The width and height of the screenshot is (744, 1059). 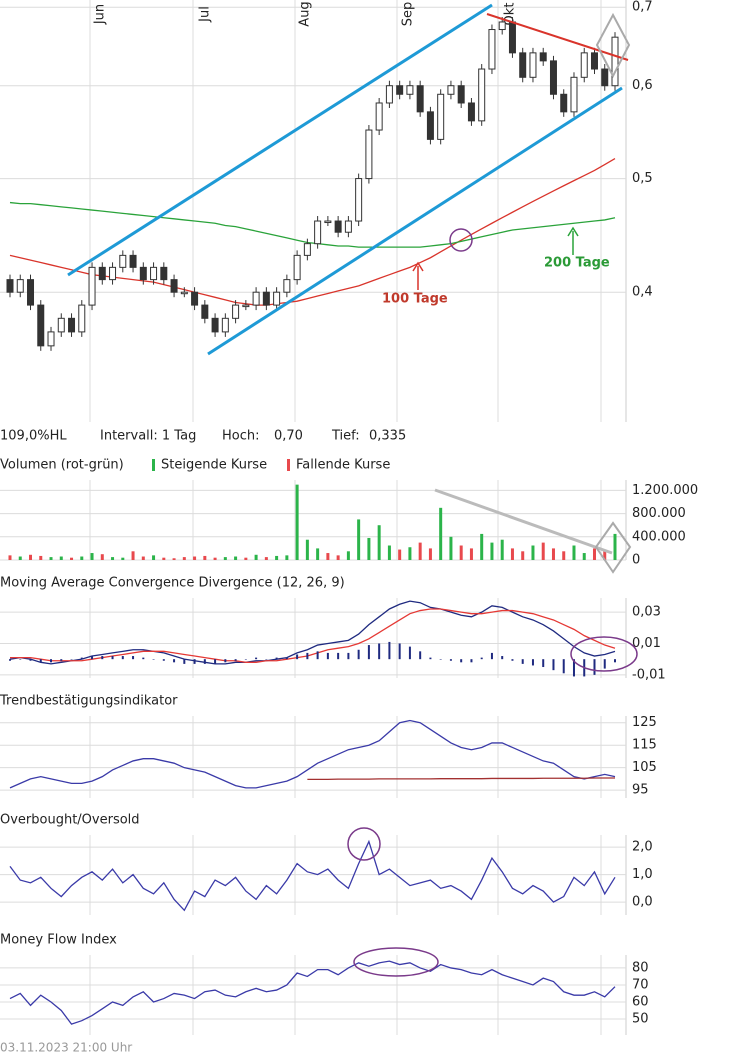 I want to click on y-tick-label: 1.200.000, so click(x=665, y=490).